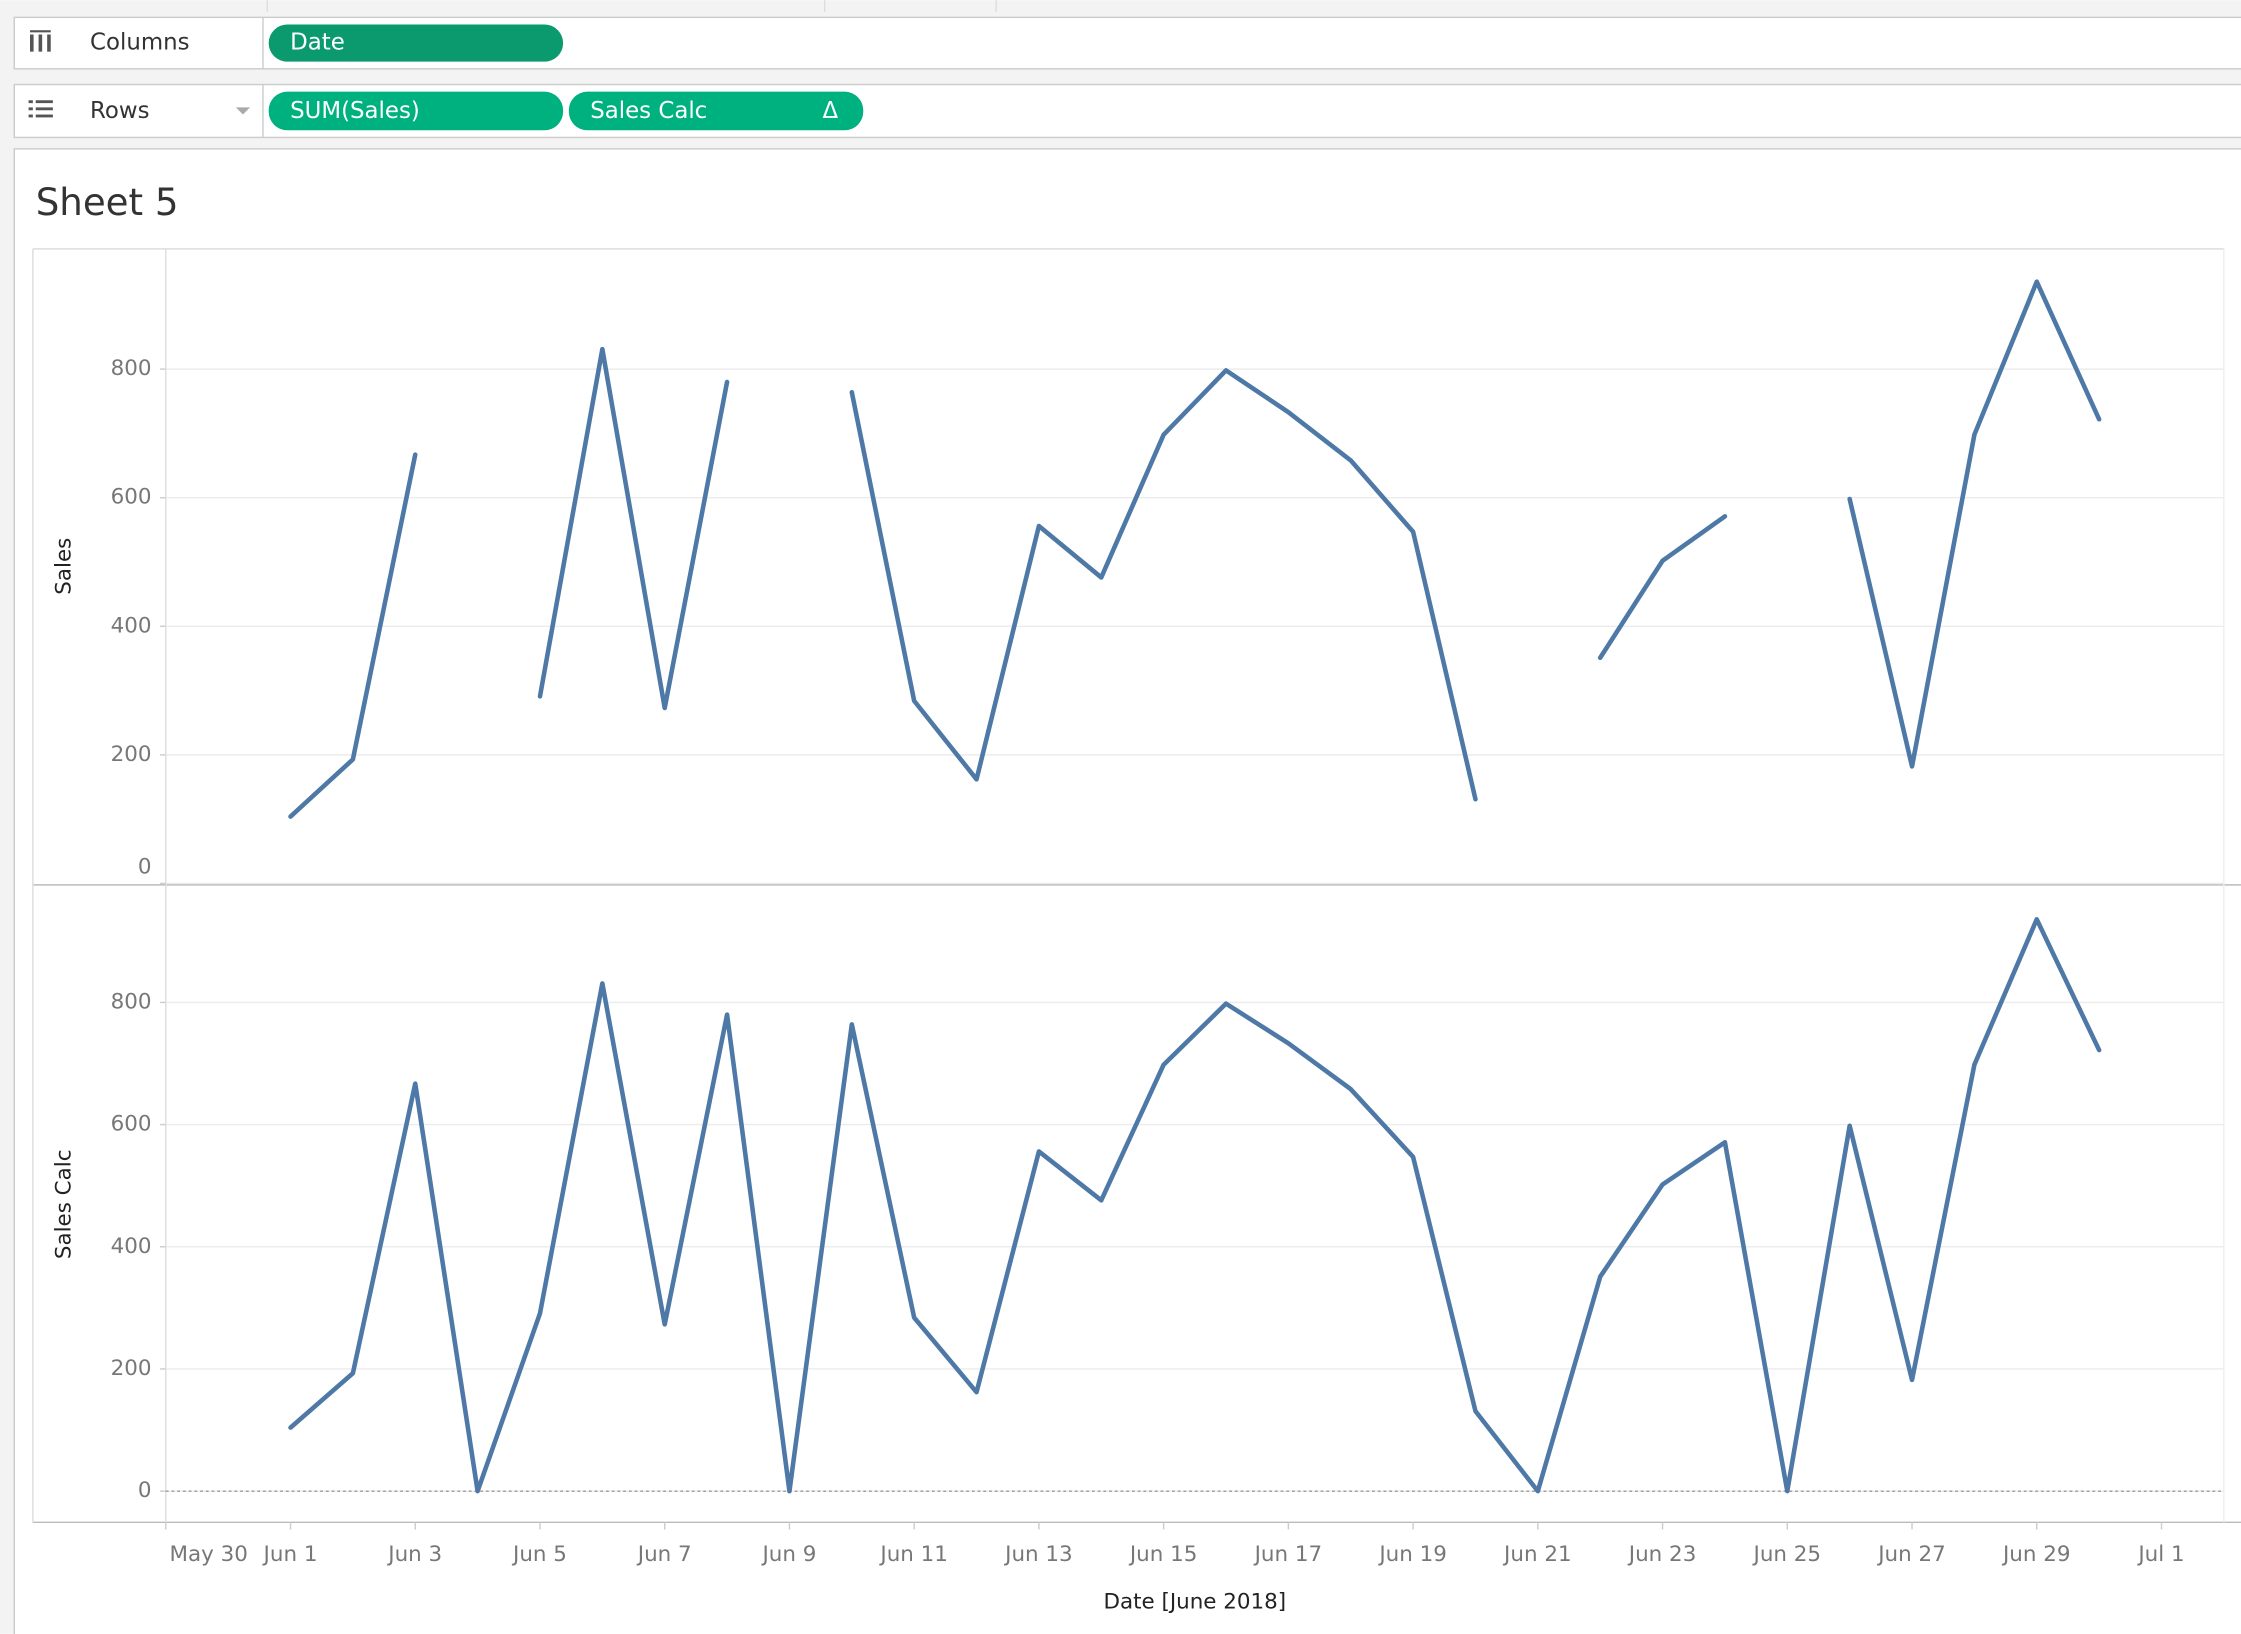  What do you see at coordinates (2160, 1554) in the screenshot?
I see `x-tick-label: Jul 1` at bounding box center [2160, 1554].